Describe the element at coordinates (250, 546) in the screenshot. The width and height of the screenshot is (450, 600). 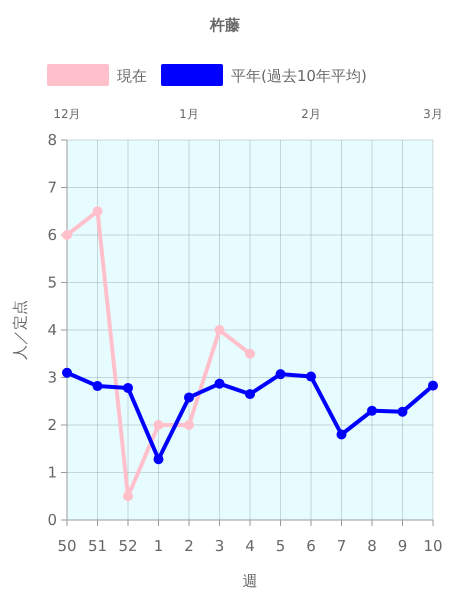
I see `x-tick-label: 4` at that location.